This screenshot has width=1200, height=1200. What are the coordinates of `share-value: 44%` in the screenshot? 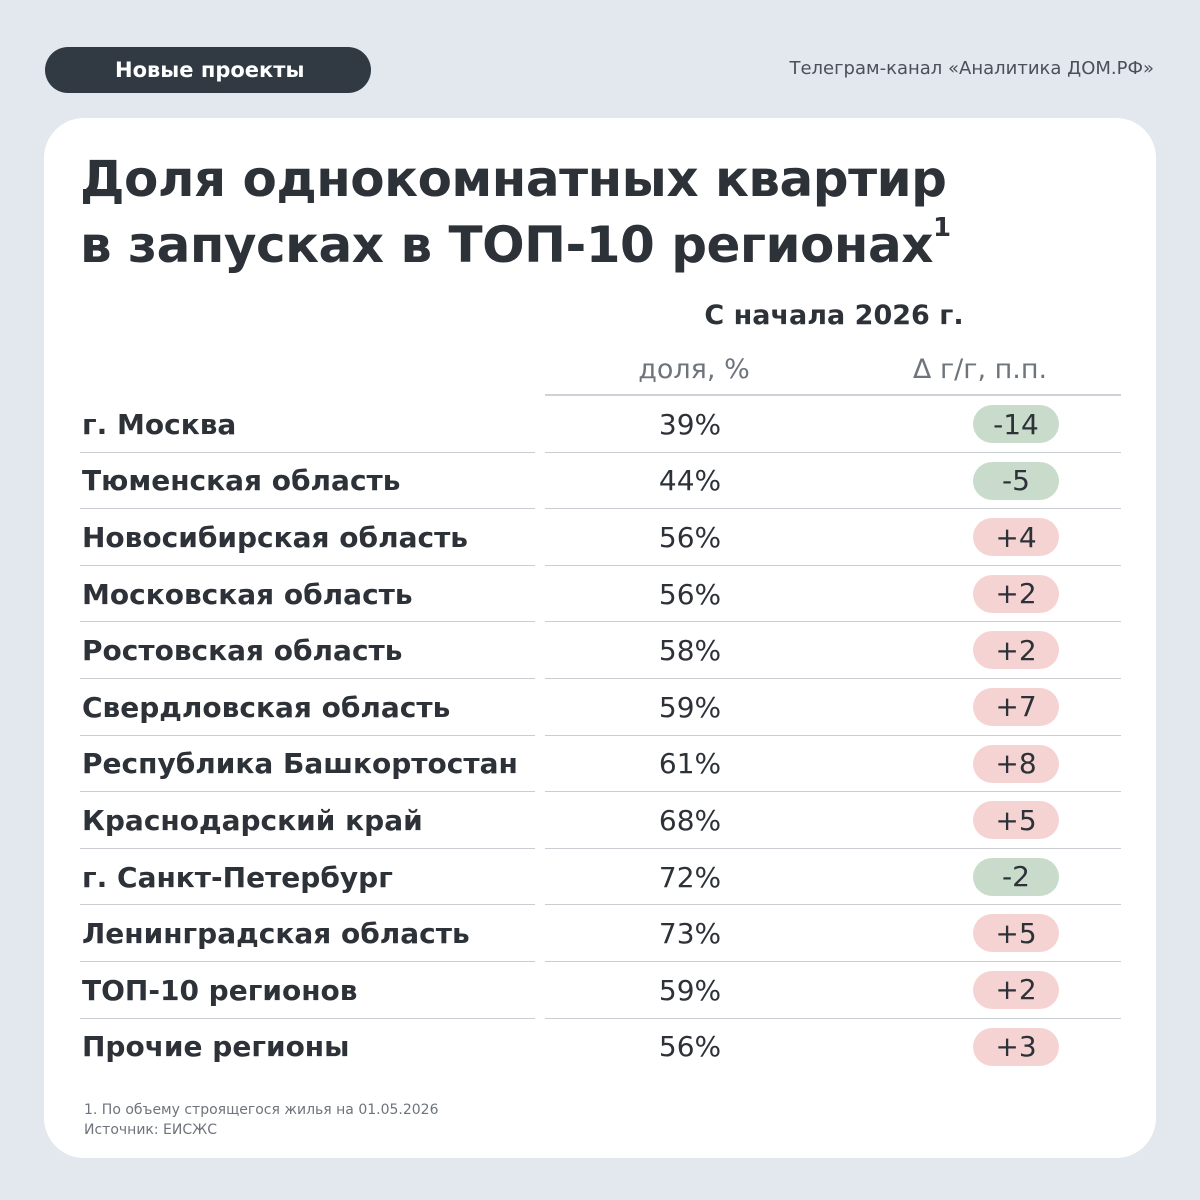 It's located at (690, 481).